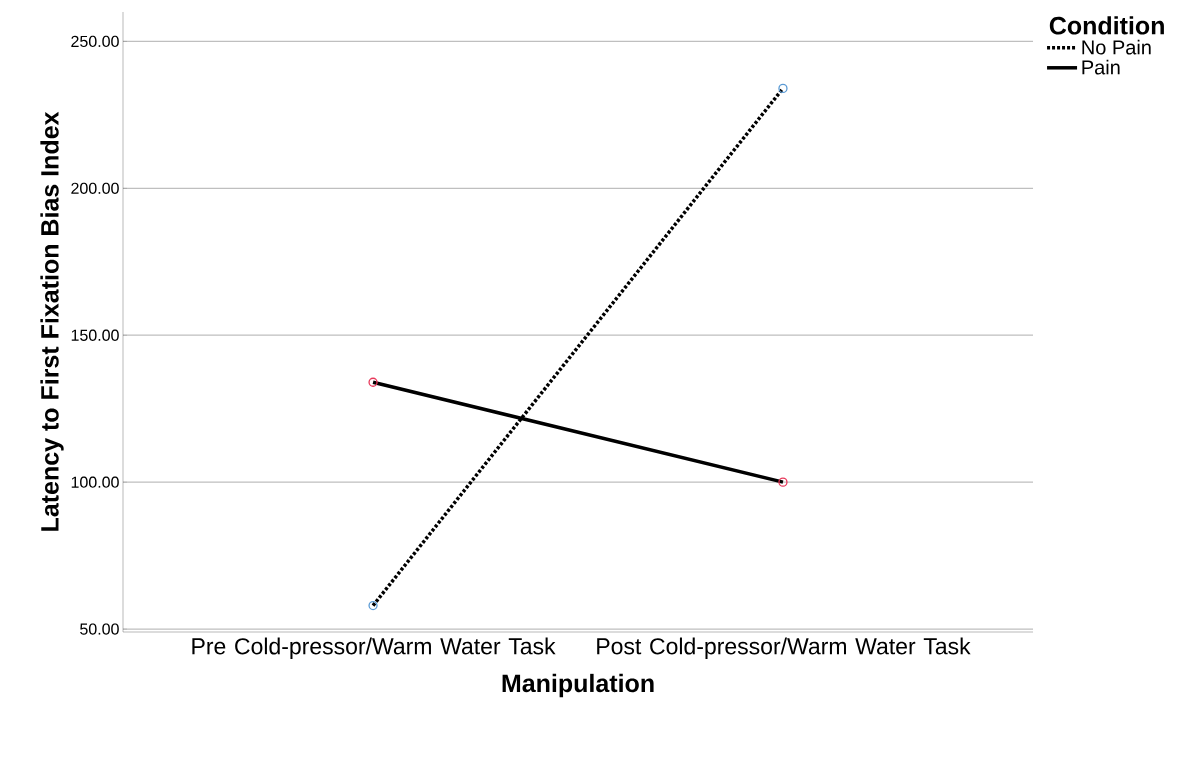 This screenshot has height=758, width=1177. Describe the element at coordinates (95, 482) in the screenshot. I see `y-tick-label: 100.00` at that location.